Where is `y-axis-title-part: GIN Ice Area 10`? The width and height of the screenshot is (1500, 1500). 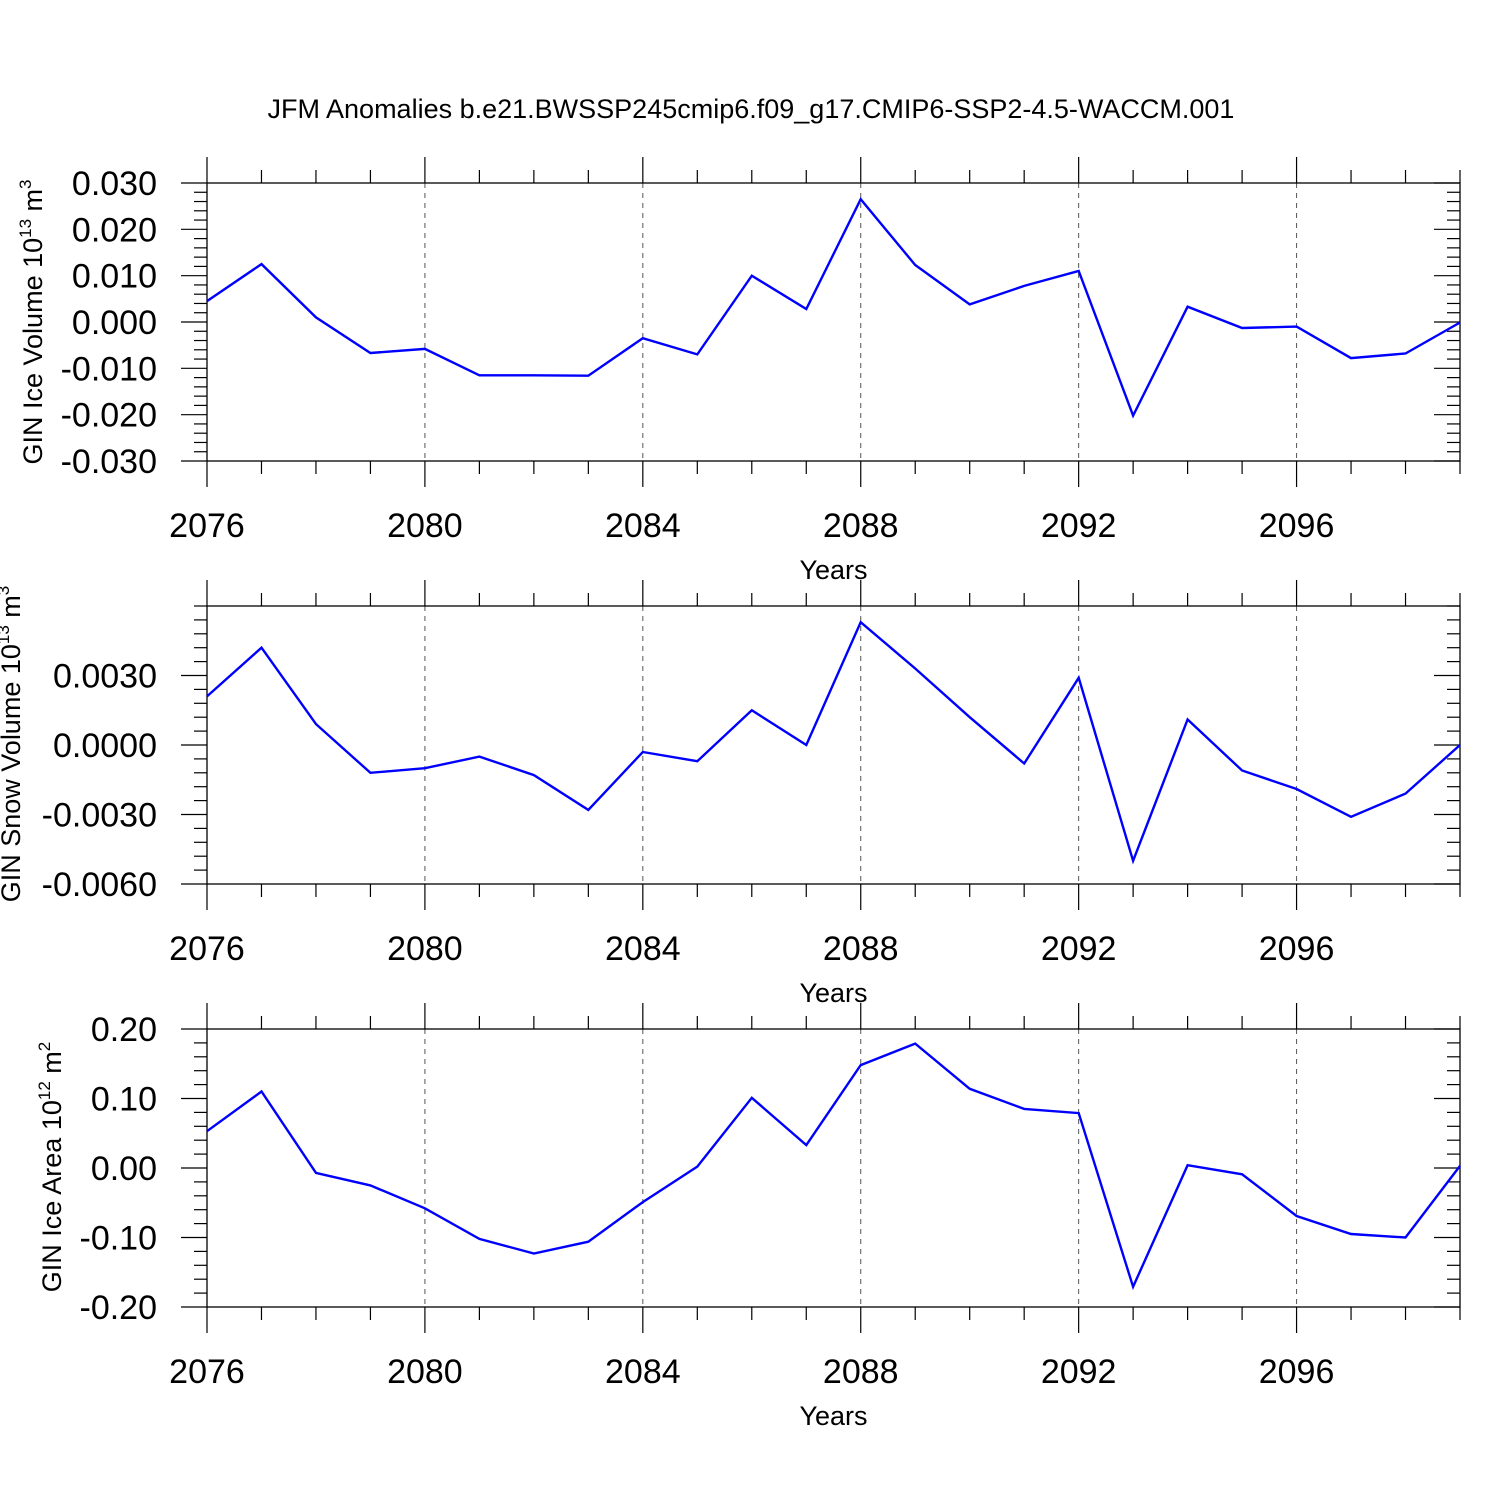 y-axis-title-part: GIN Ice Area 10 is located at coordinates (52, 1196).